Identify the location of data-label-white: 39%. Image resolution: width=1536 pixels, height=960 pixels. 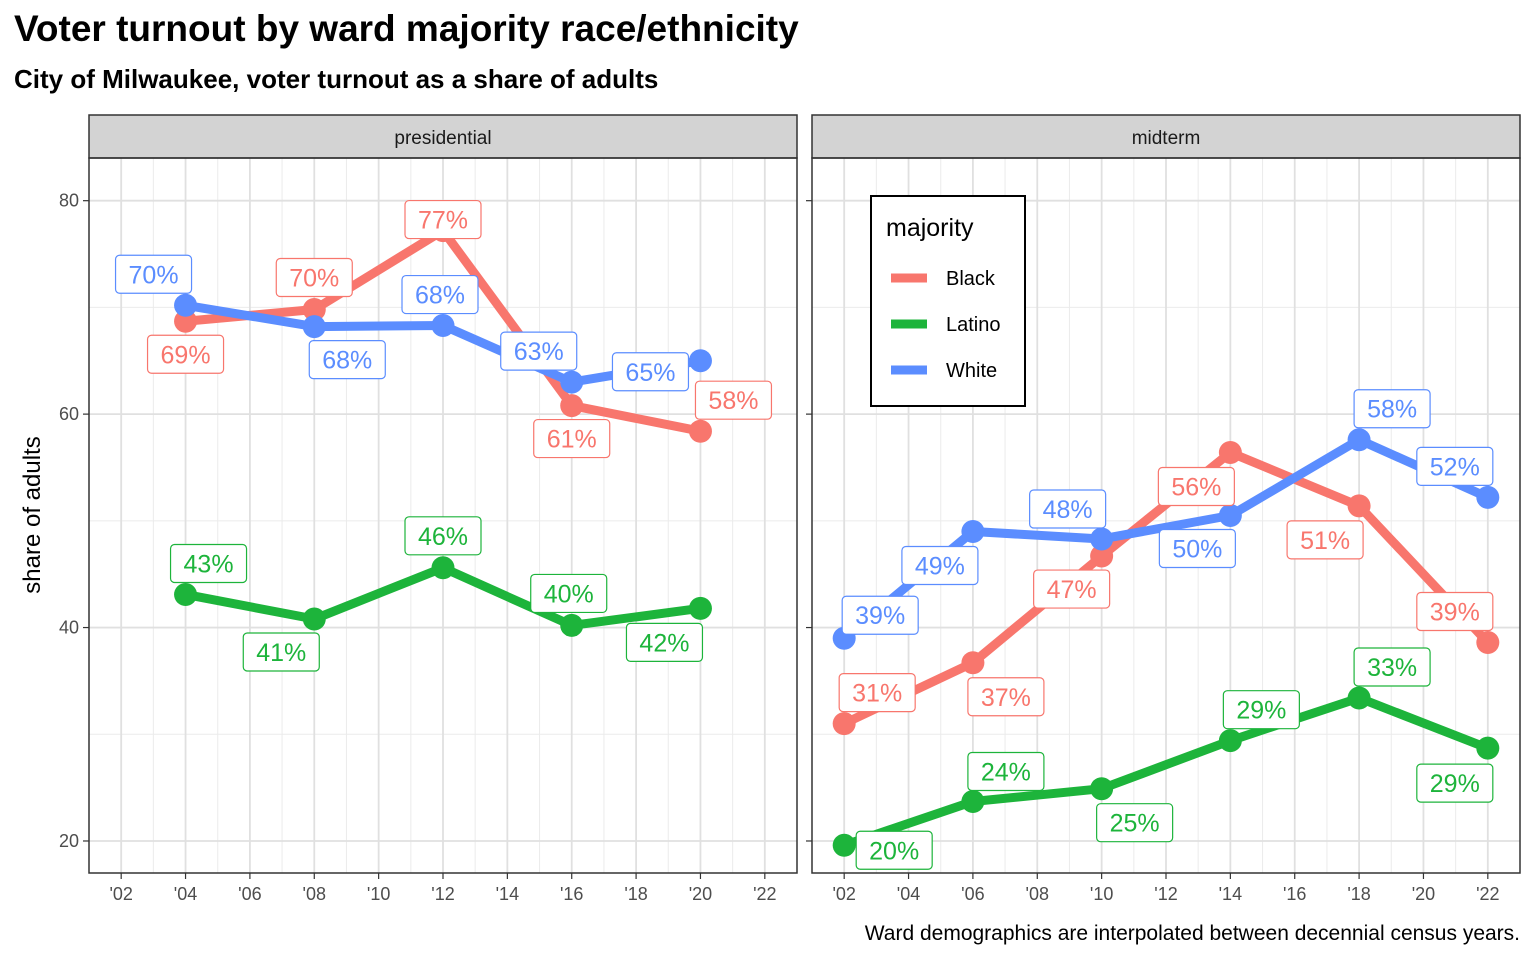
(880, 615).